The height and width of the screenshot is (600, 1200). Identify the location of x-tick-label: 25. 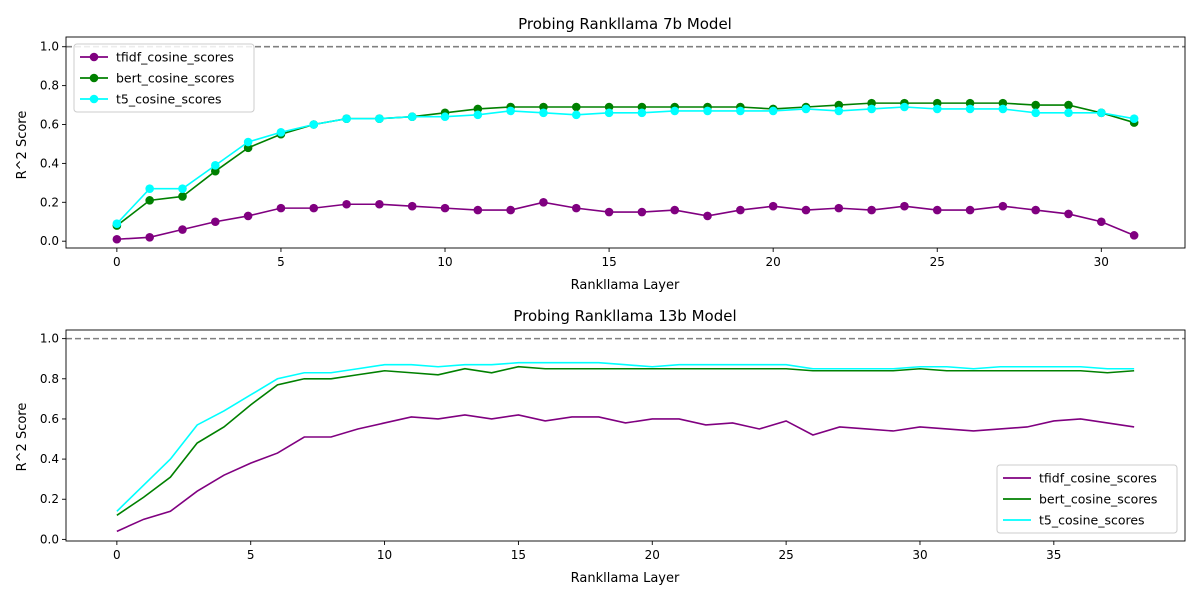
(785, 555).